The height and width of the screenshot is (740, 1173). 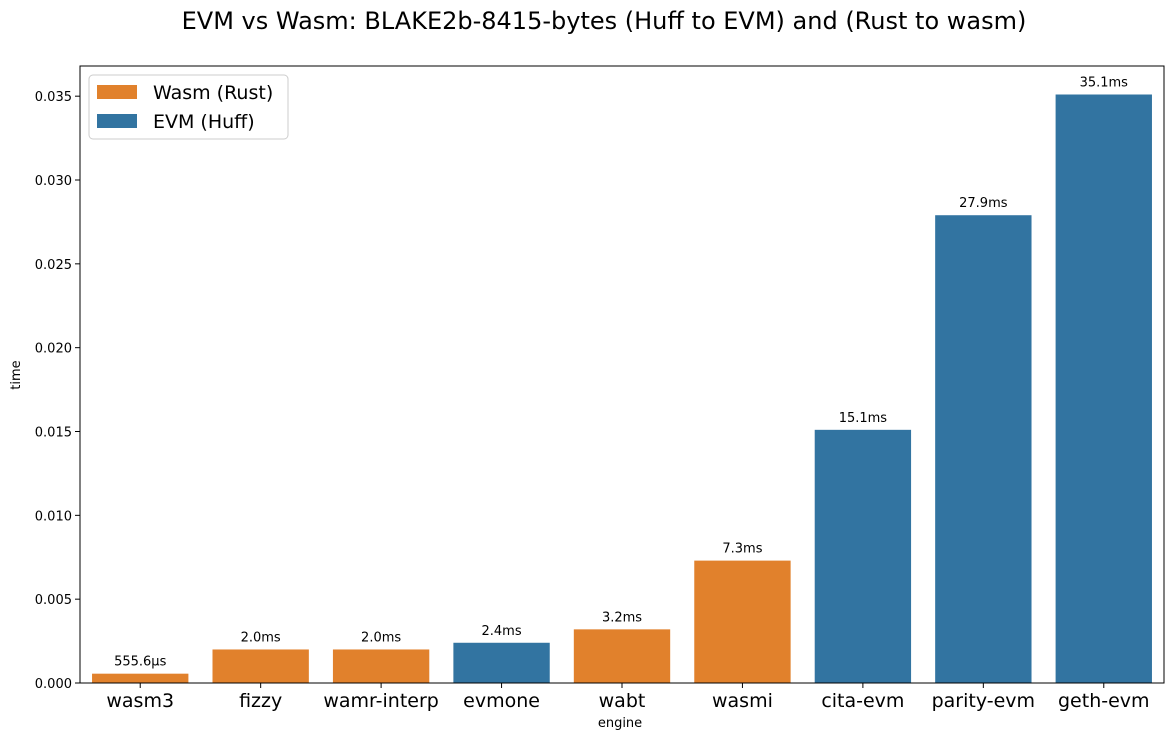 I want to click on x-tick-label-parity-evm: parity-evm, so click(x=983, y=701).